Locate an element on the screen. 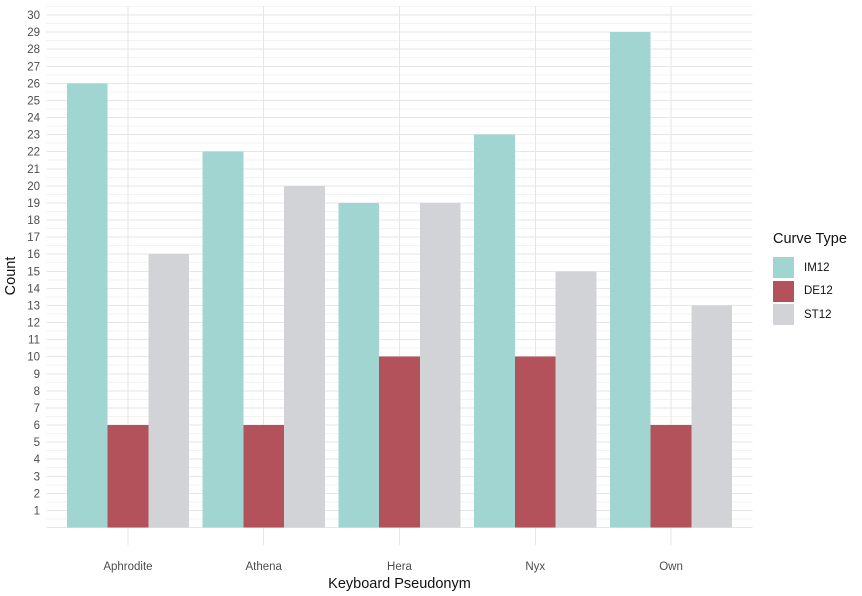 Image resolution: width=862 pixels, height=596 pixels. x-axis-title: Keyboard Pseudonym is located at coordinates (399, 584).